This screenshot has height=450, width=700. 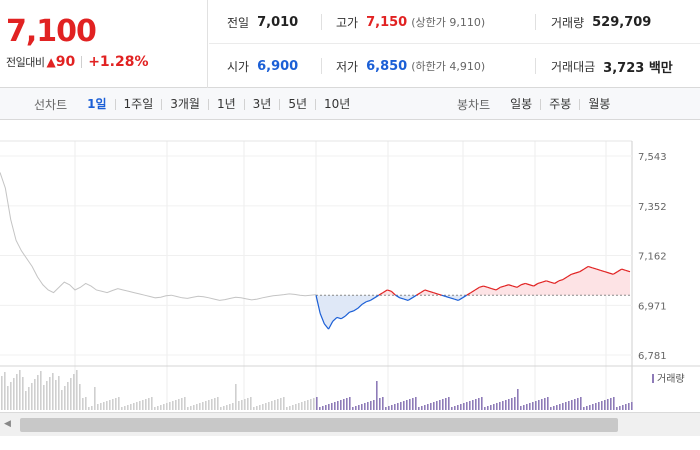 What do you see at coordinates (537, 104) in the screenshot?
I see `candle-chart-tabs: 봉차트 일봉 주봉 월봉` at bounding box center [537, 104].